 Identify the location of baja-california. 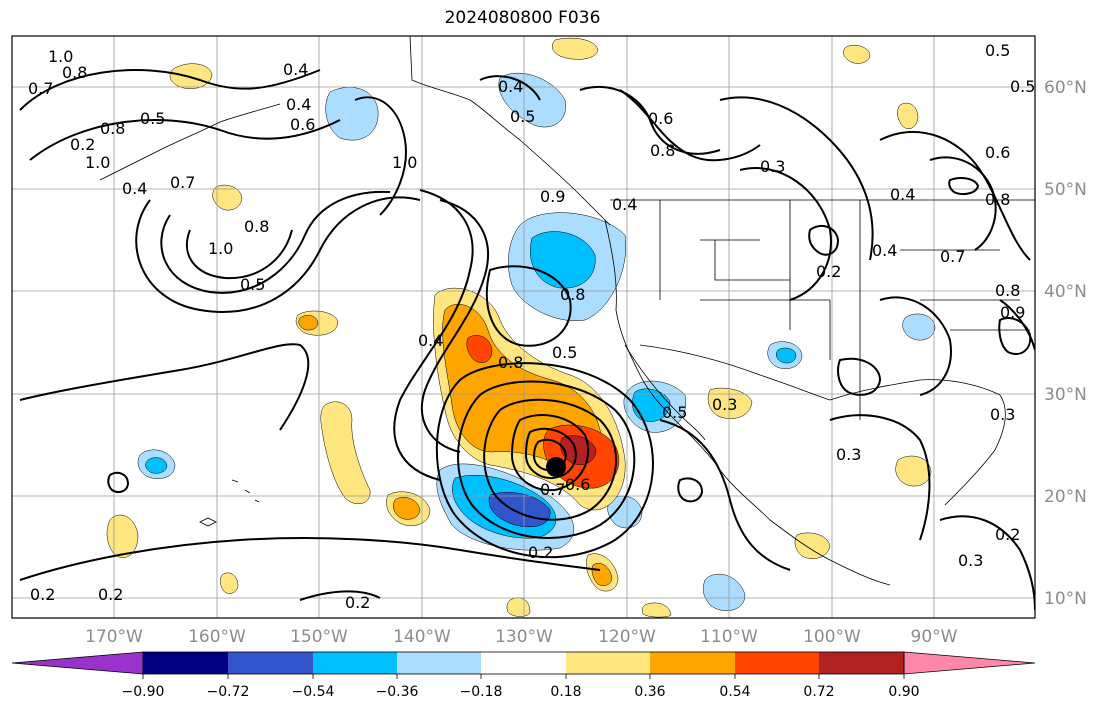
(665, 392).